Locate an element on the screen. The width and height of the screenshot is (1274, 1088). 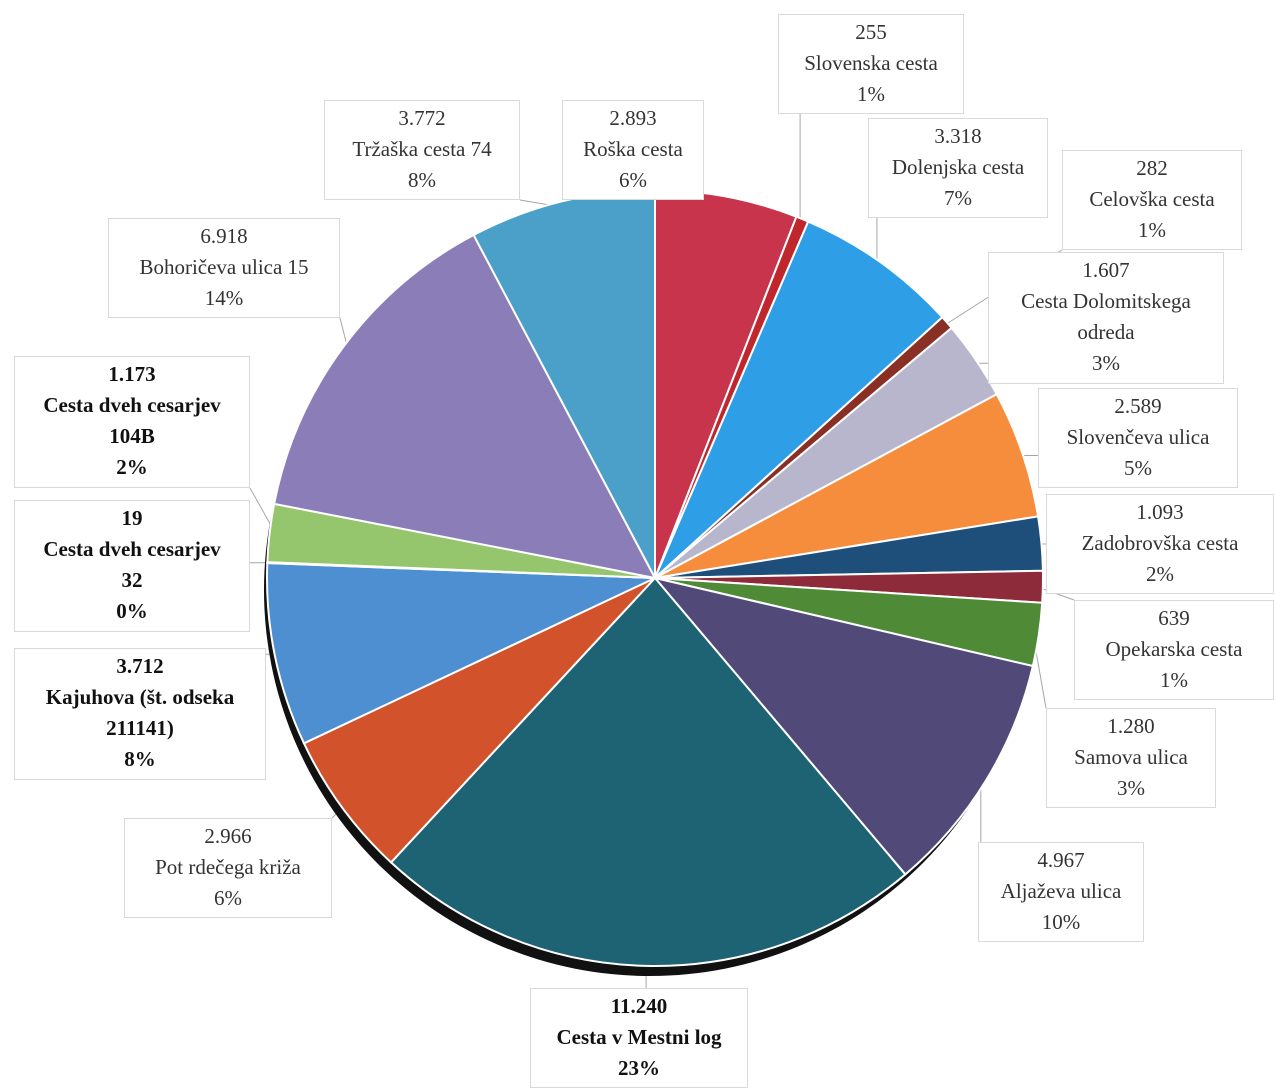
data-label: 282 Celovška cesta 1% is located at coordinates (1152, 200).